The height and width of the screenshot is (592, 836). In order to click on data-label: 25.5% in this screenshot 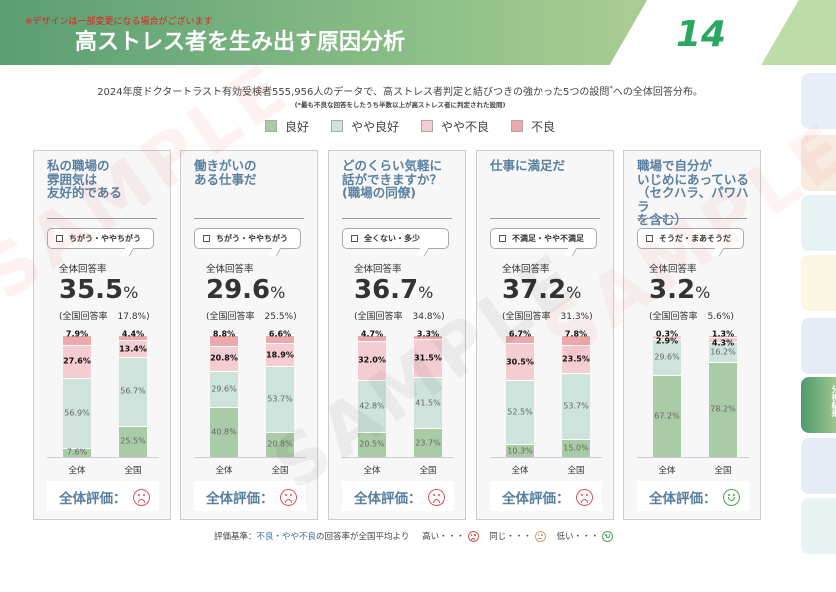, I will do `click(133, 441)`.